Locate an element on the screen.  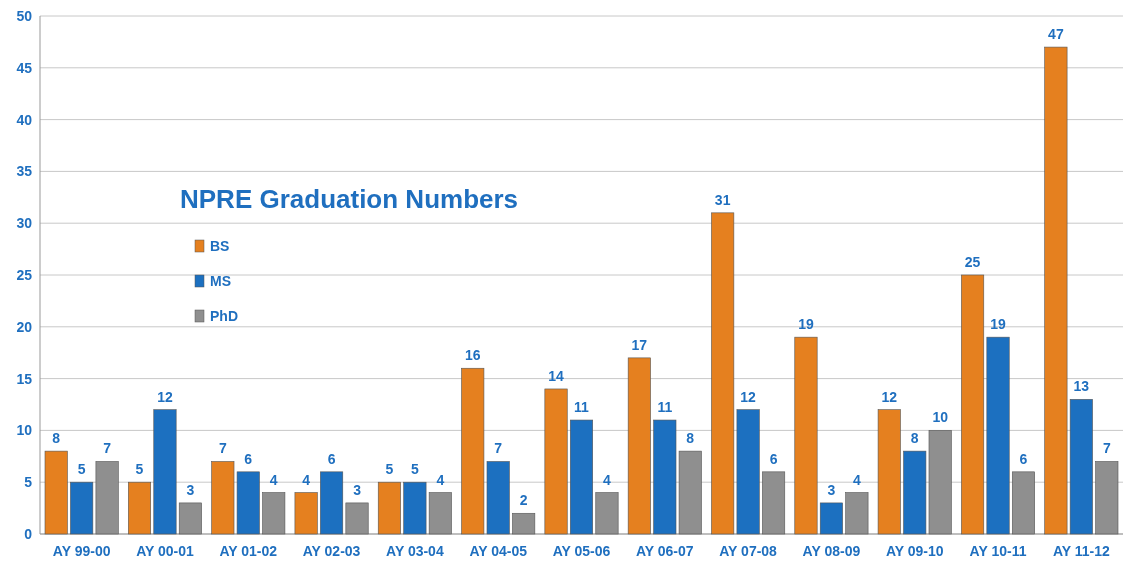
data-label: 17 is located at coordinates (639, 344).